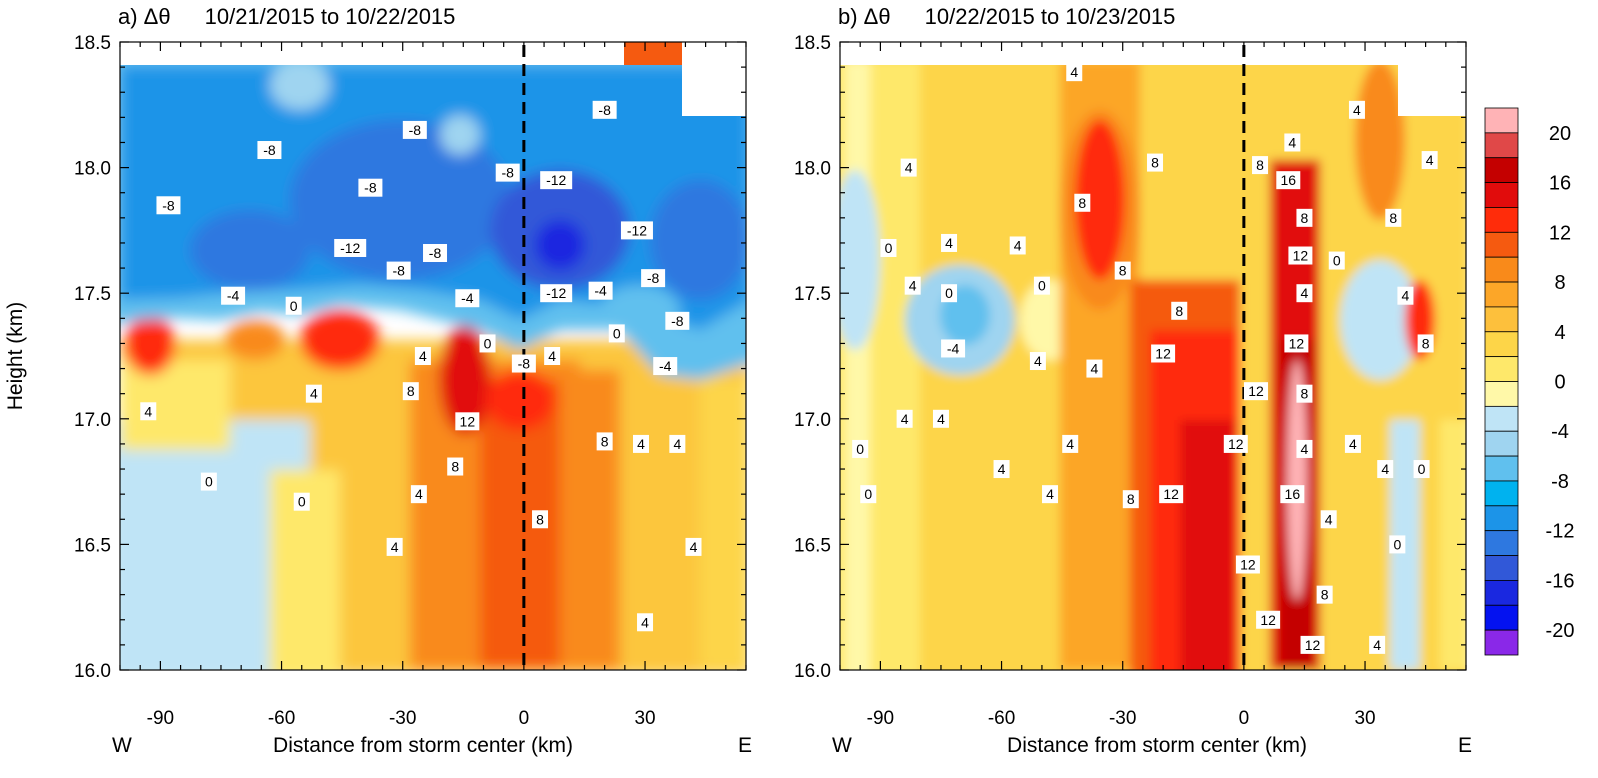 The height and width of the screenshot is (778, 1598). Describe the element at coordinates (1560, 382) in the screenshot. I see `colorbar-ticks: 20 16 12 8 4 0 -4 -8 -12 -16 -20` at that location.